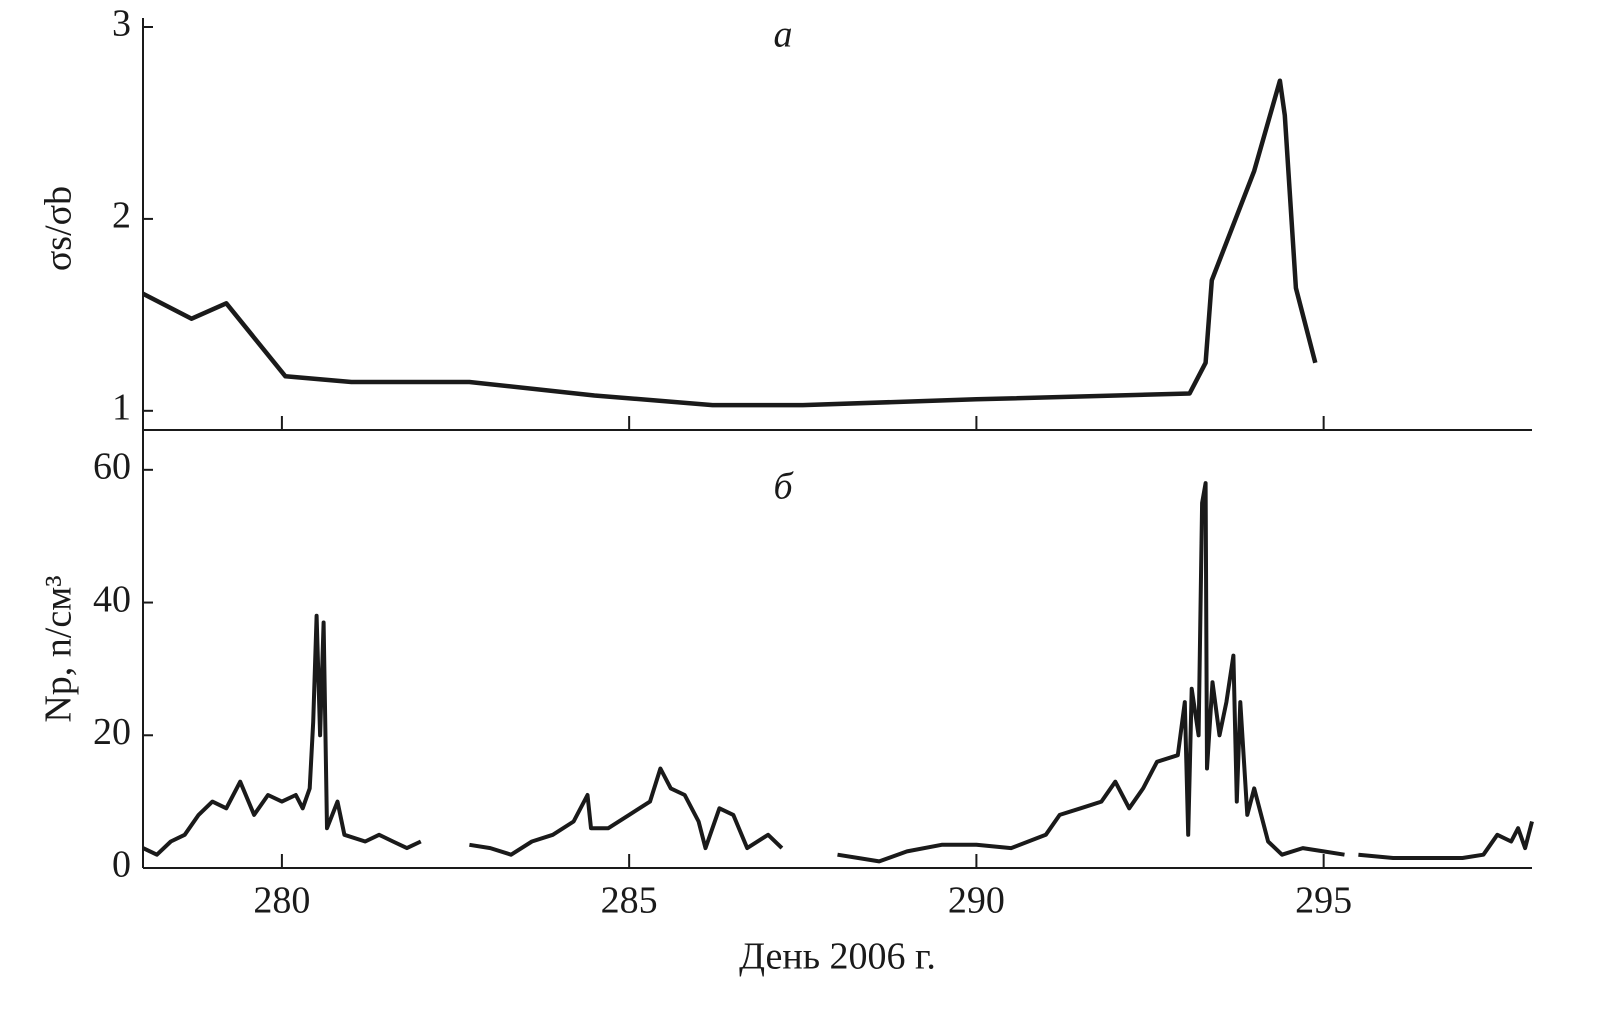  I want to click on x-tick-label: 285, so click(629, 901).